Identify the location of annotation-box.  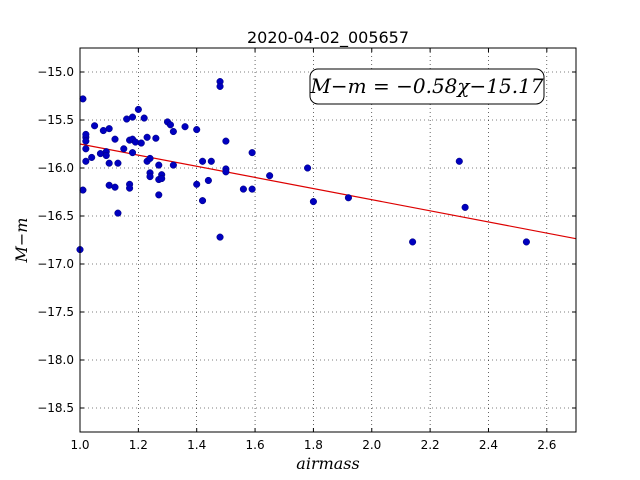
(427, 86).